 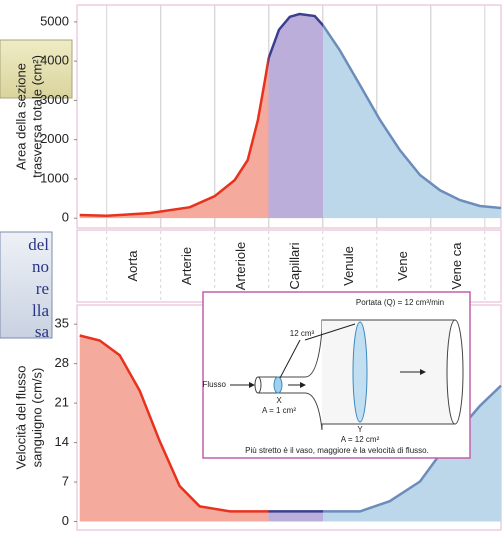 I want to click on background-card, so click(x=36, y=69).